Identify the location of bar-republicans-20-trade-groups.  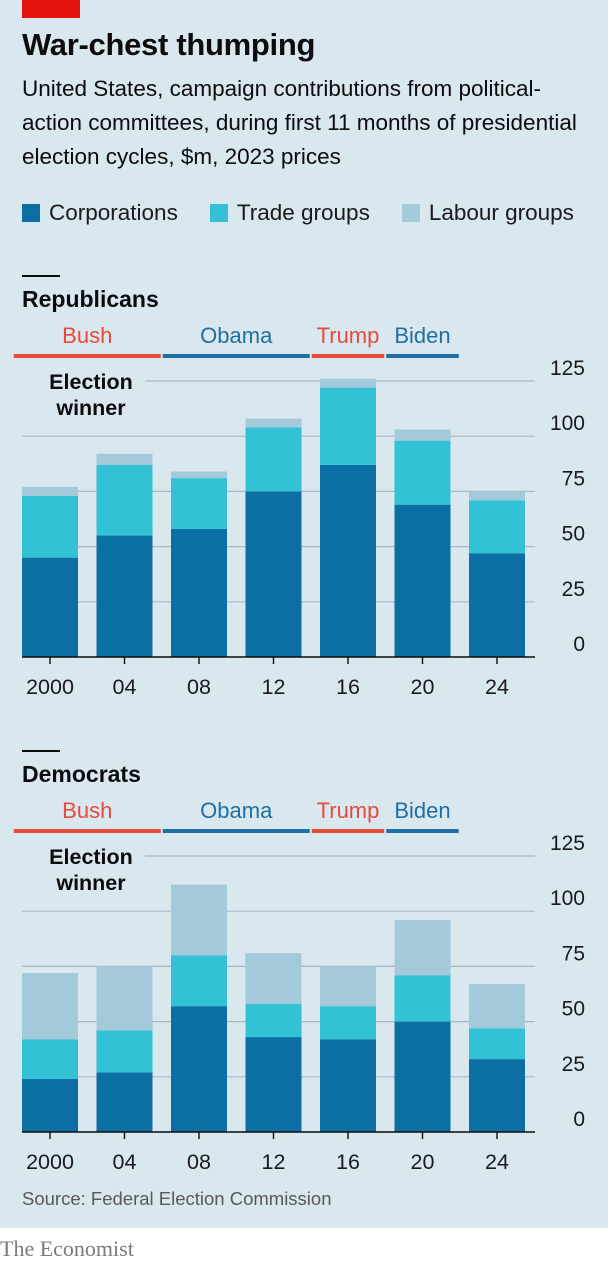
(422, 472).